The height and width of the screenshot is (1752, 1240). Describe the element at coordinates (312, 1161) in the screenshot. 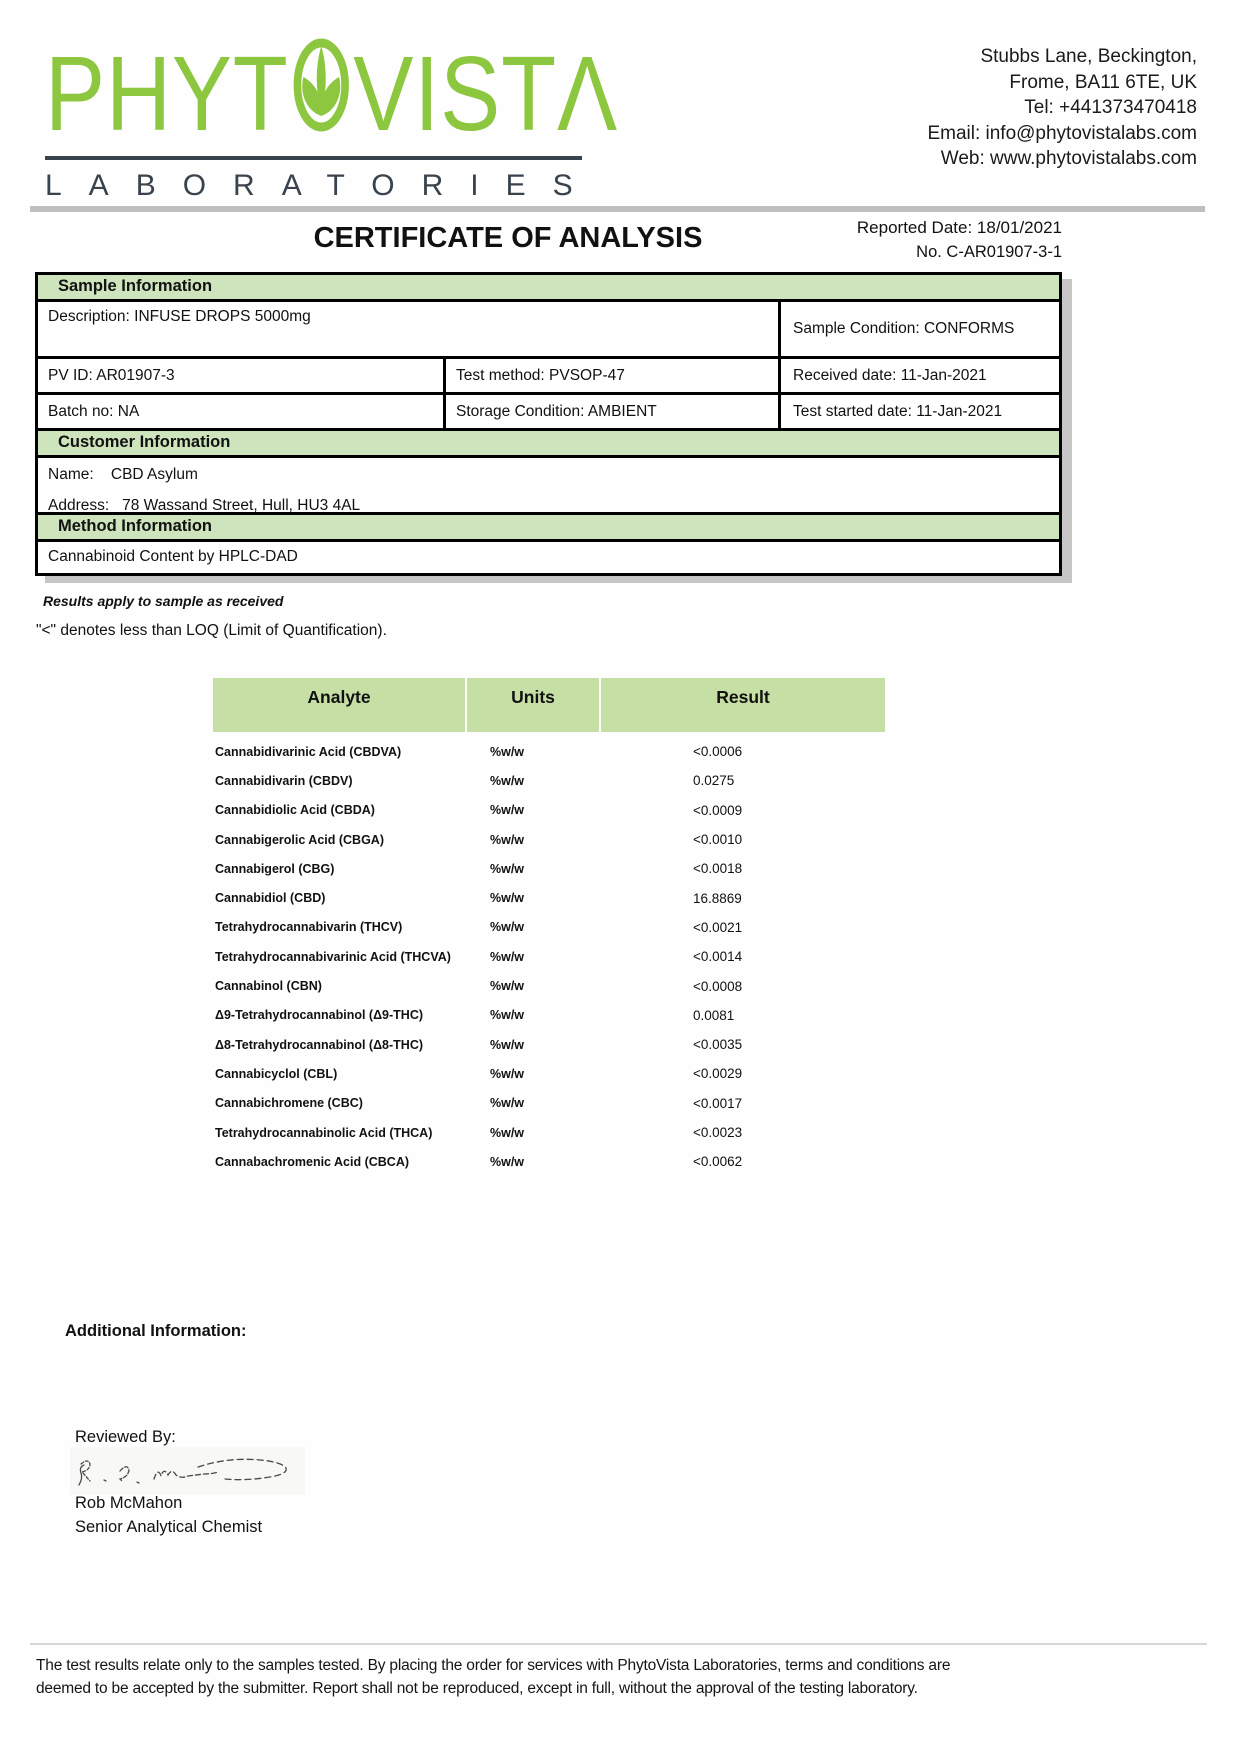

I see `analyte-cell: Cannabachromenic Acid (CBCA)` at that location.